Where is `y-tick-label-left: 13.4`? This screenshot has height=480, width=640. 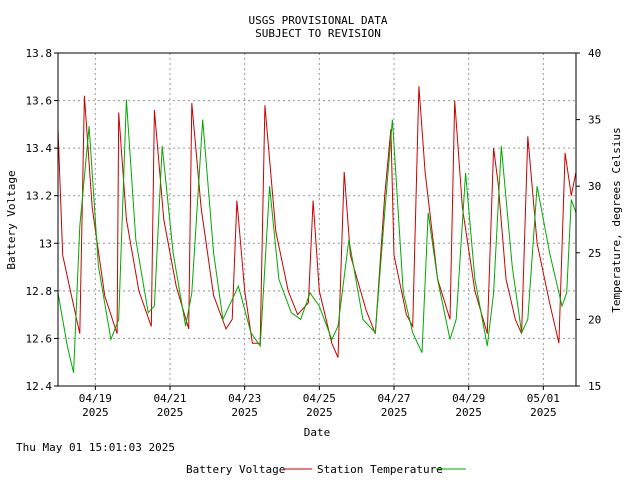 y-tick-label-left: 13.4 is located at coordinates (39, 148).